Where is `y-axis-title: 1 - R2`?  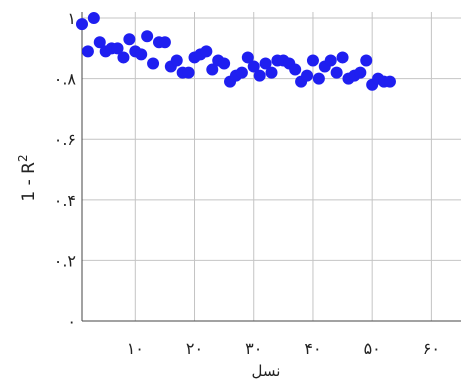
y-axis-title: 1 - R2 is located at coordinates (27, 177).